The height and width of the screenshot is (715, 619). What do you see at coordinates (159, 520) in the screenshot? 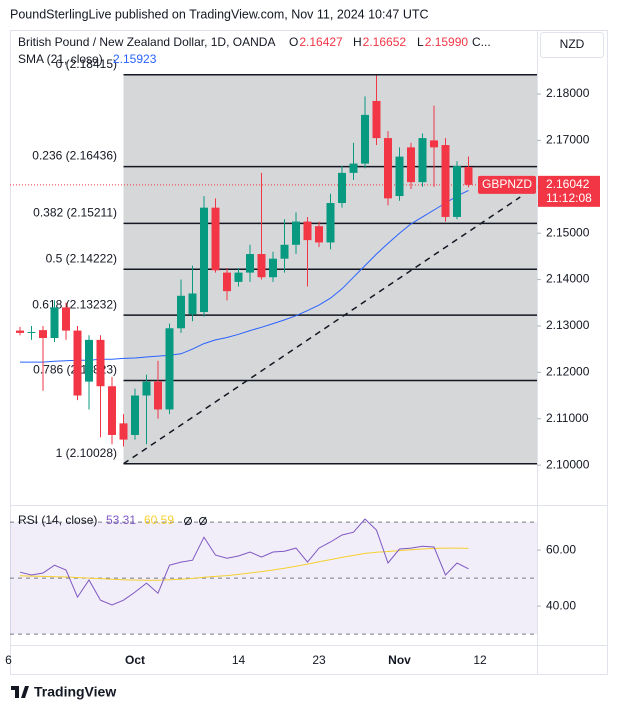
I see `rsi-ma-legend-value: 60.59` at bounding box center [159, 520].